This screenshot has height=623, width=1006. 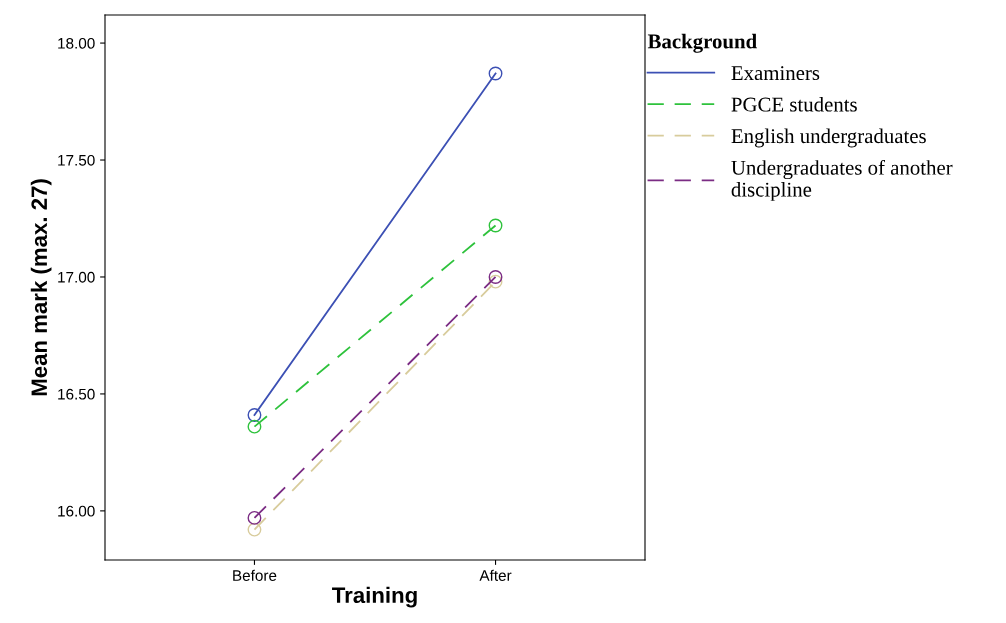 I want to click on legend-label: Undergraduates of another discipline, so click(x=842, y=180).